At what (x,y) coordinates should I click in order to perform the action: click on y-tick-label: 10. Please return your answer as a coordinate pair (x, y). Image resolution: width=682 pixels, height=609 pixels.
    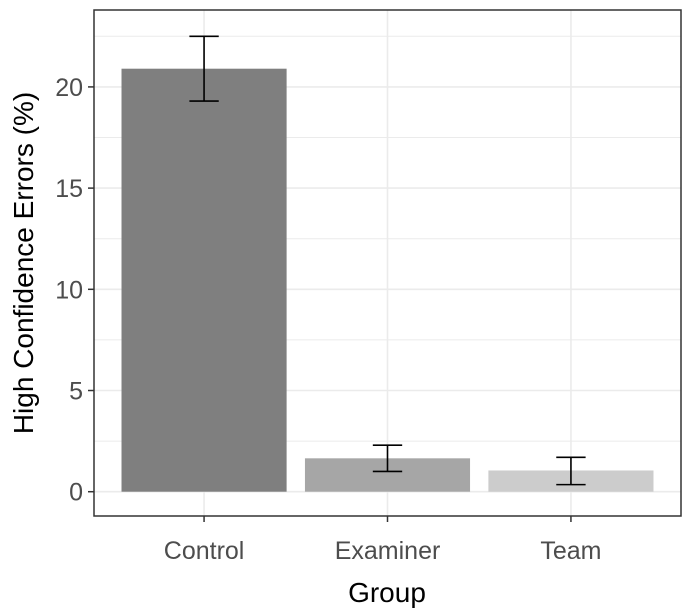
    Looking at the image, I should click on (69, 290).